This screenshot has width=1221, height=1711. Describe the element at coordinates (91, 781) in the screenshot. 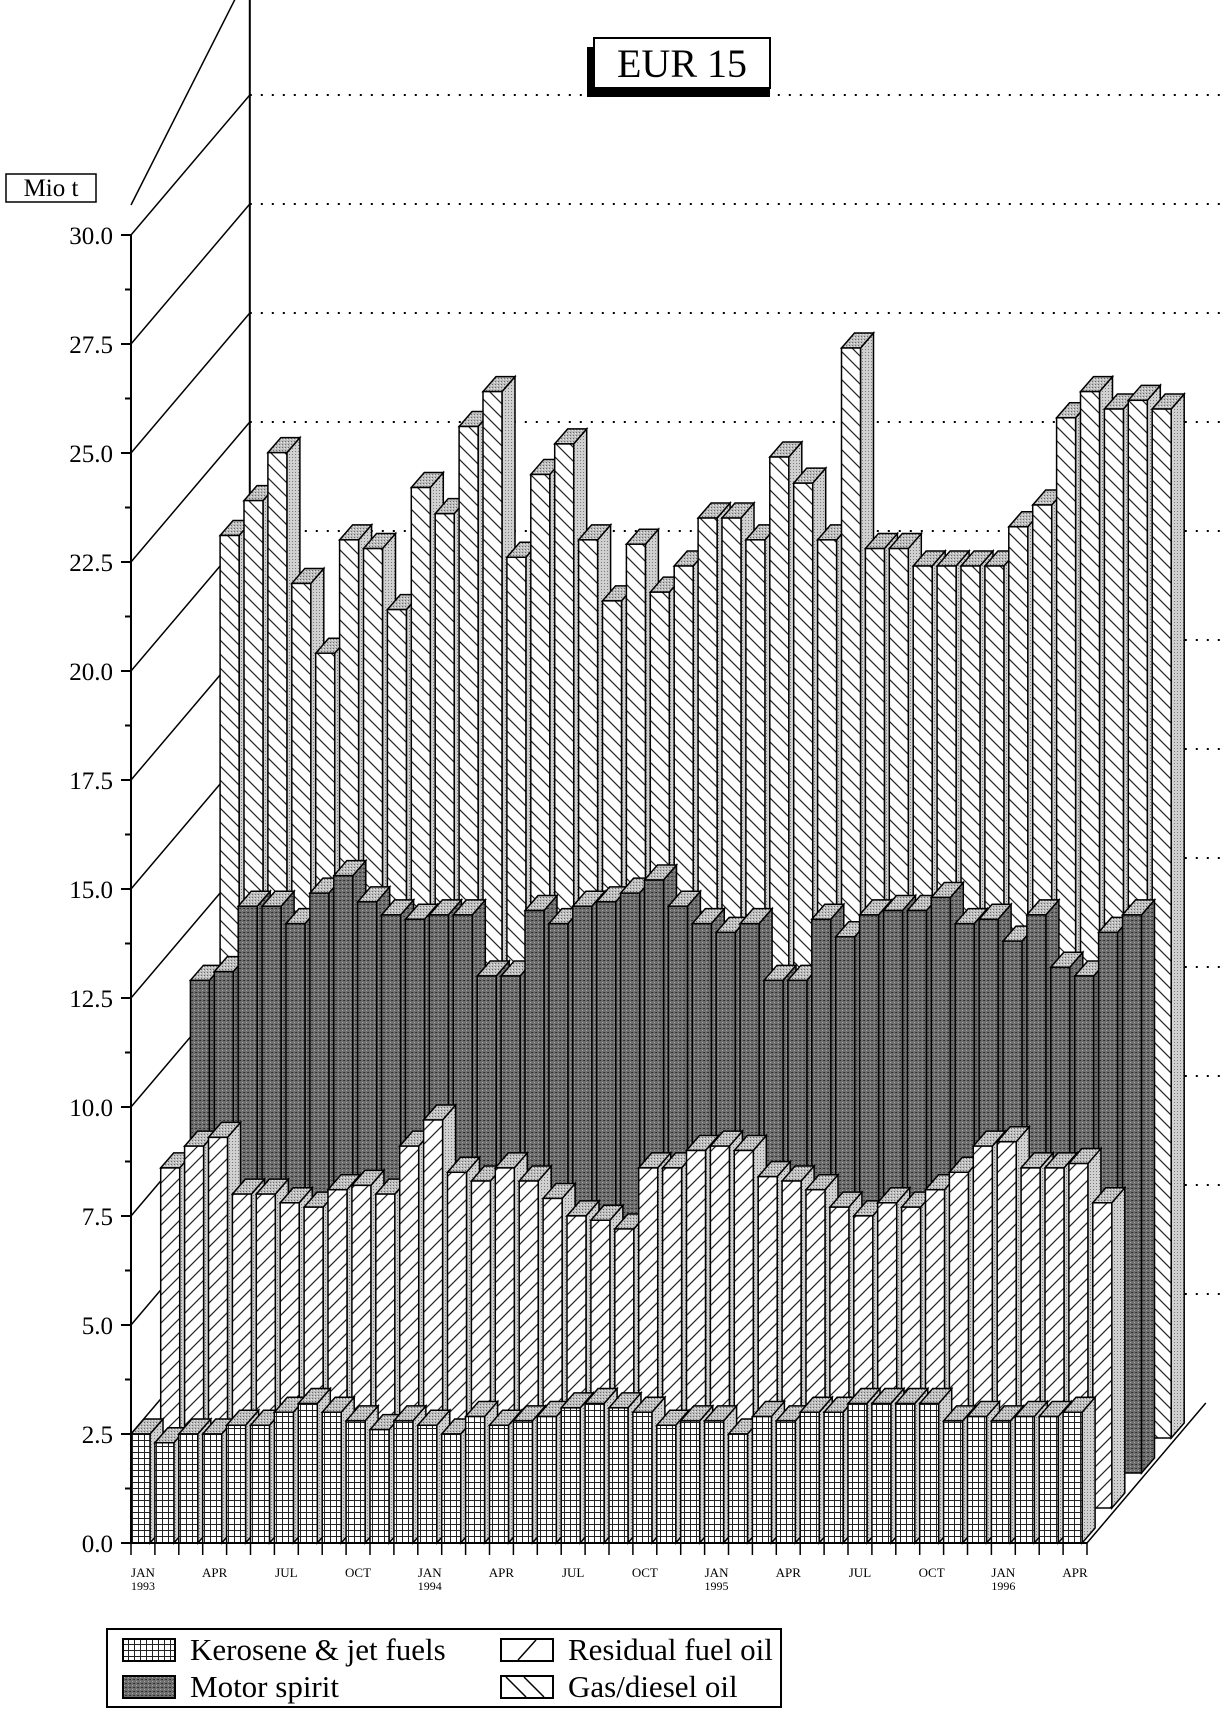

I see `y-tick-label: 17.5` at that location.